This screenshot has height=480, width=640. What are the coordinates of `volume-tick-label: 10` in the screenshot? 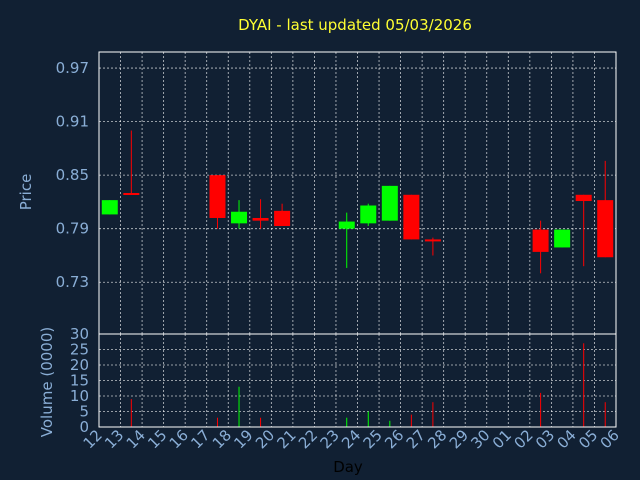 It's located at (79, 396).